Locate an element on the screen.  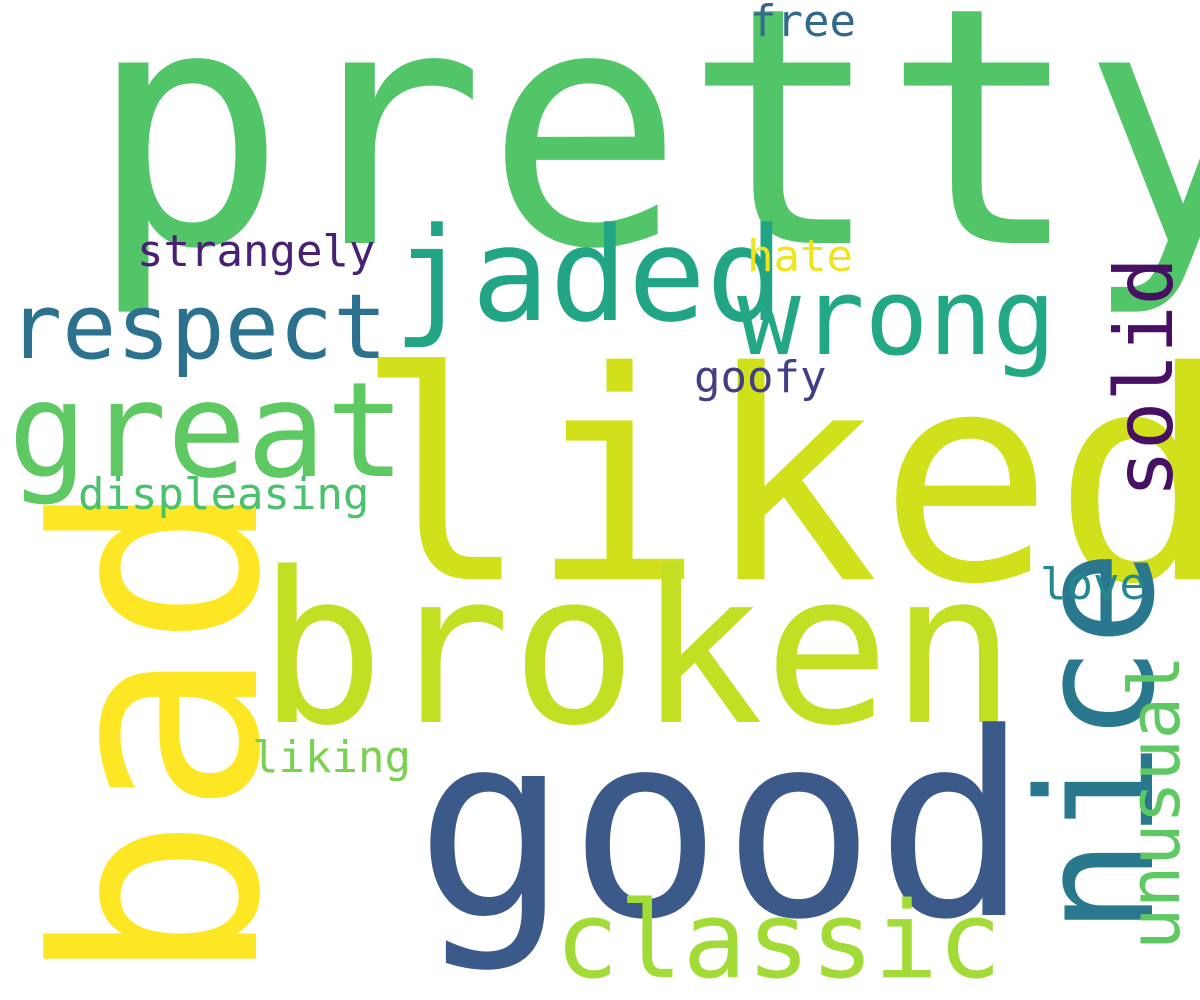
word-classic: classic is located at coordinates (778, 939).